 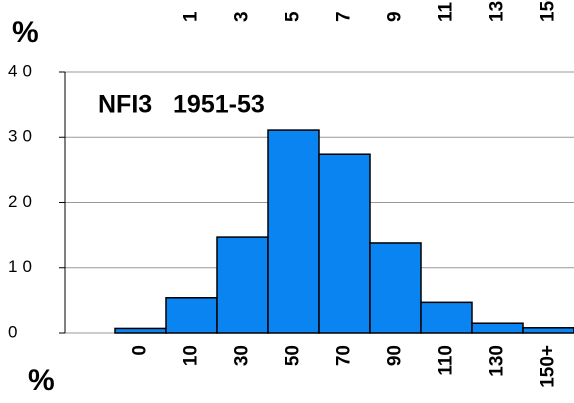 What do you see at coordinates (242, 355) in the screenshot?
I see `x-tick-label: 30` at bounding box center [242, 355].